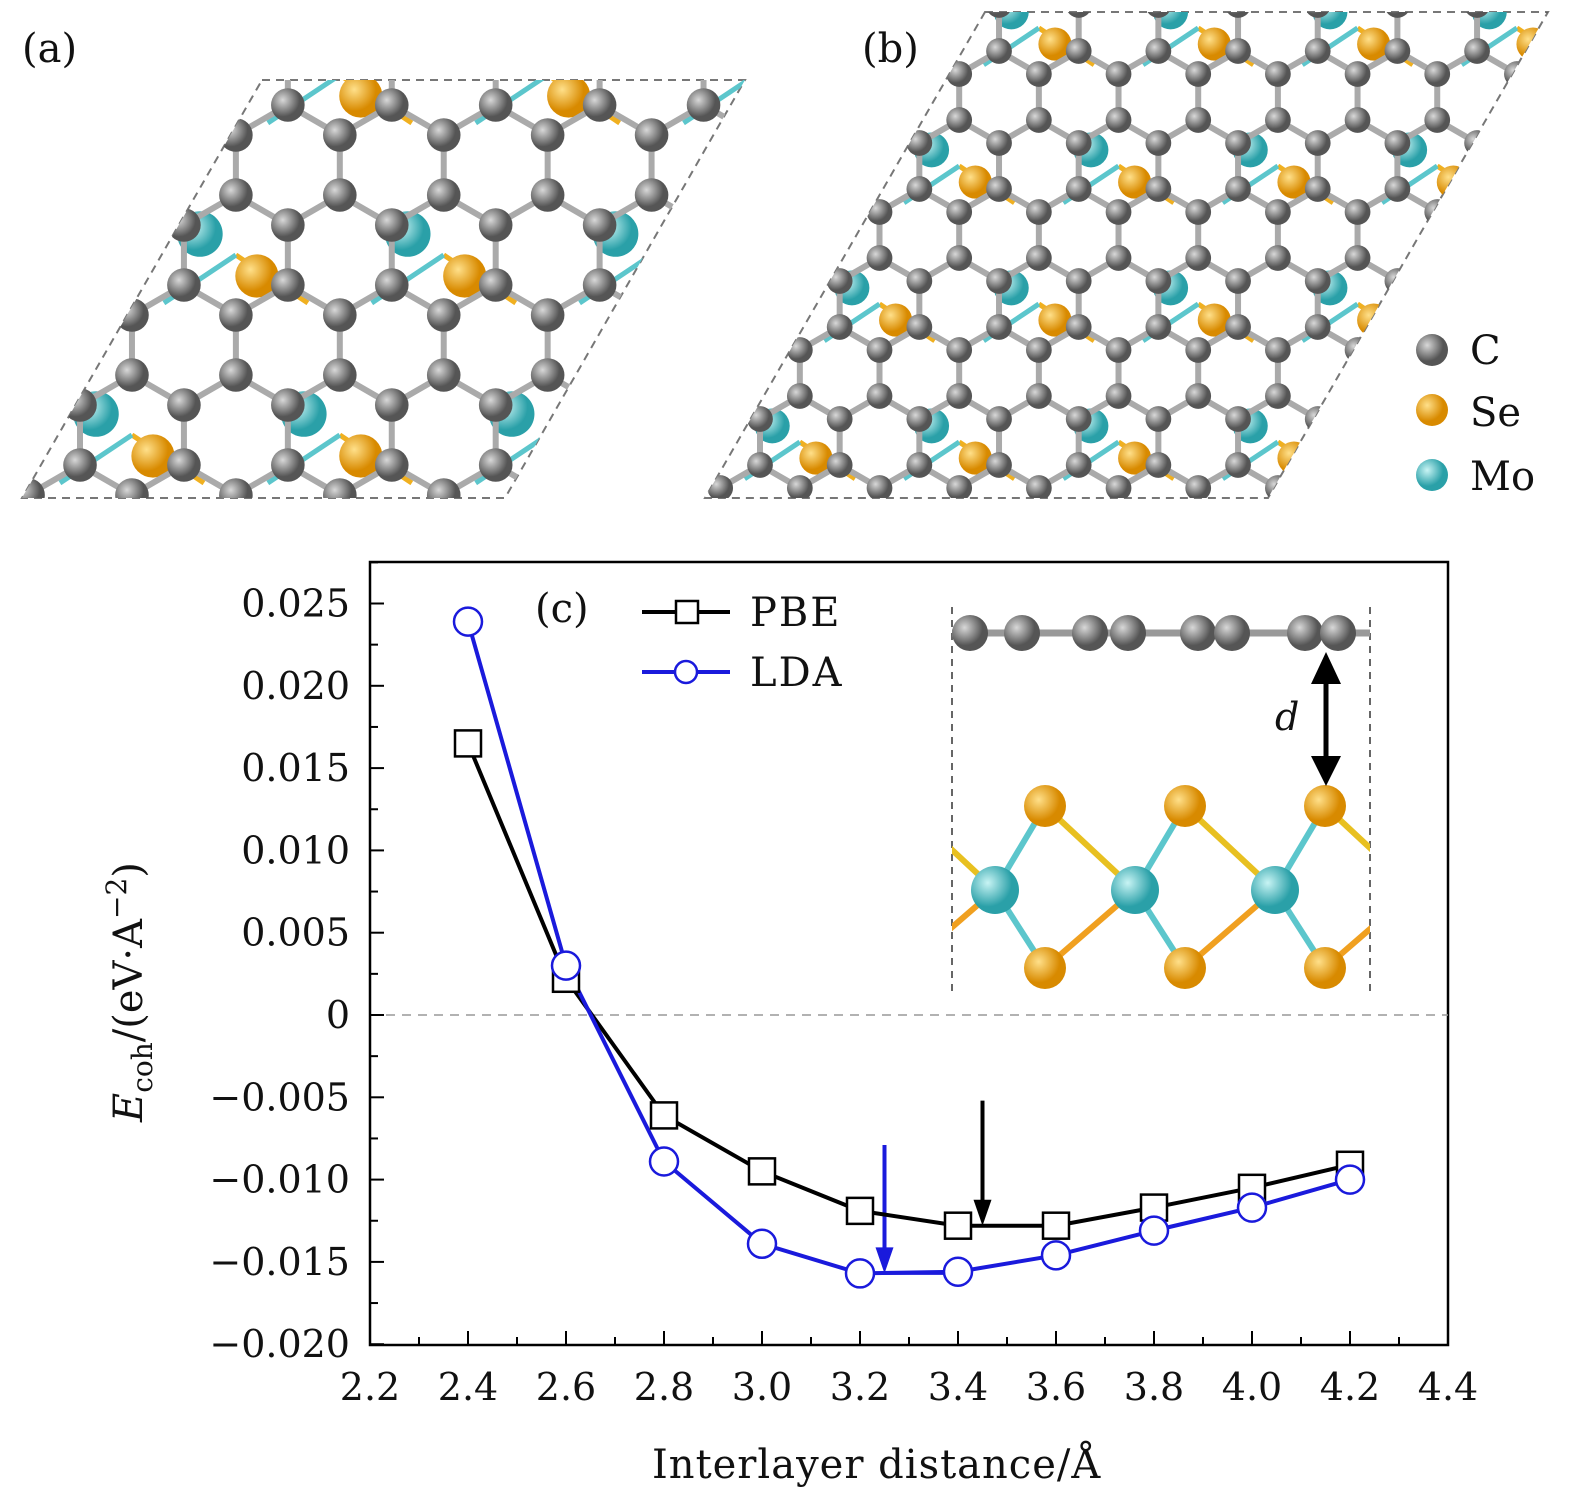 This screenshot has width=1575, height=1506. I want to click on y-tick-label: 0.025, so click(295, 604).